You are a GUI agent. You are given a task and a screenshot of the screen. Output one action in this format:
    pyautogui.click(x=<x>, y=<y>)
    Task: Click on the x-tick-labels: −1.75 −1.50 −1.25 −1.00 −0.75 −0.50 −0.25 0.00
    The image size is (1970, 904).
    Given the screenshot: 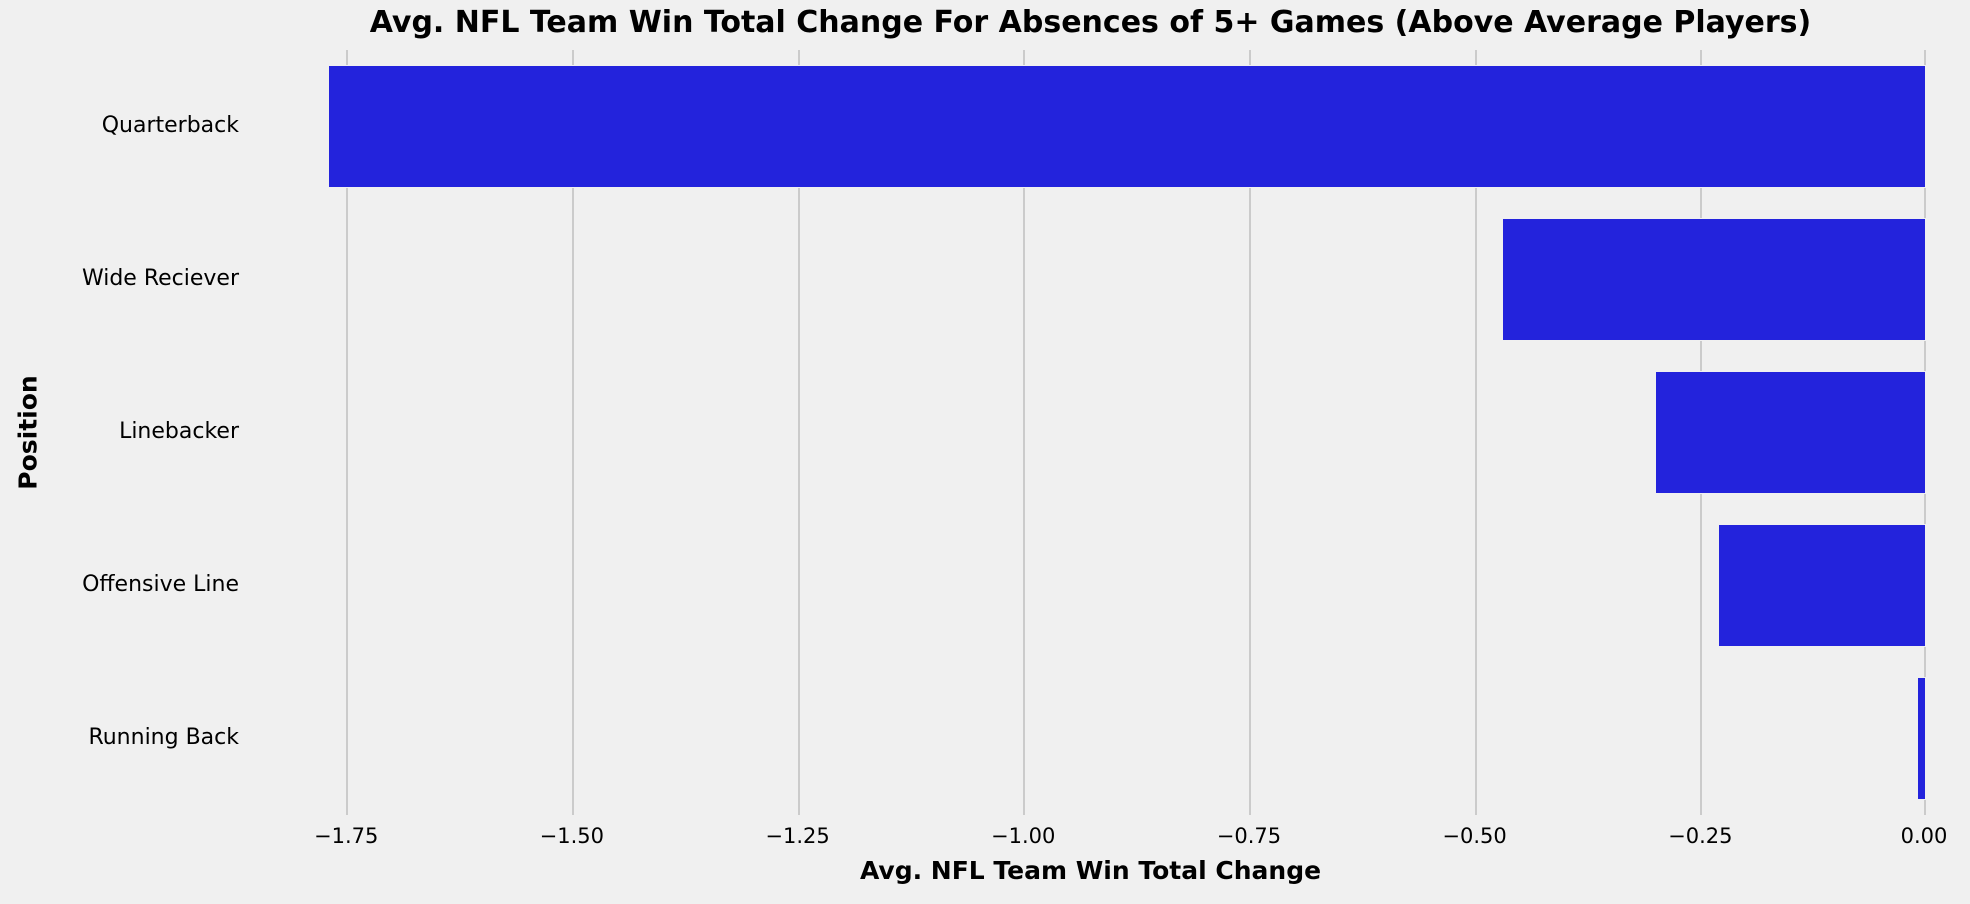 What is the action you would take?
    pyautogui.click(x=1101, y=839)
    